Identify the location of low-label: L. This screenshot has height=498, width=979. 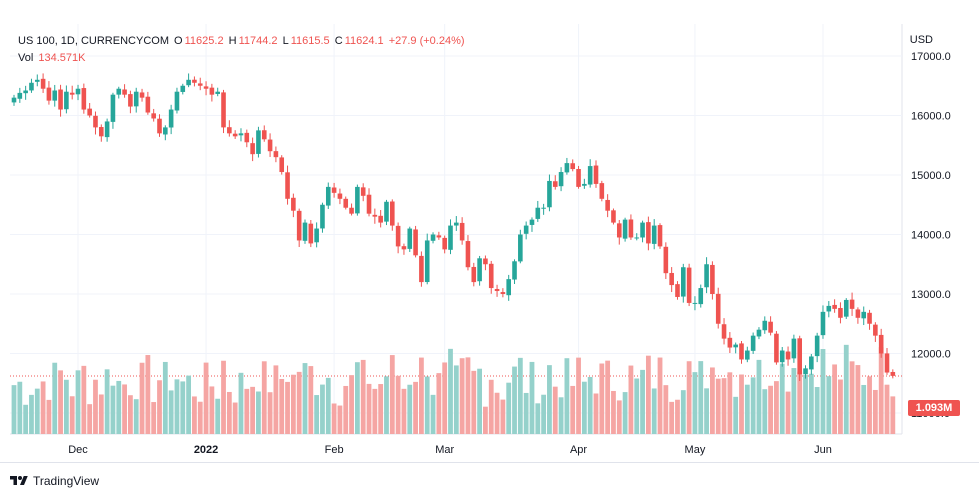
(285, 41).